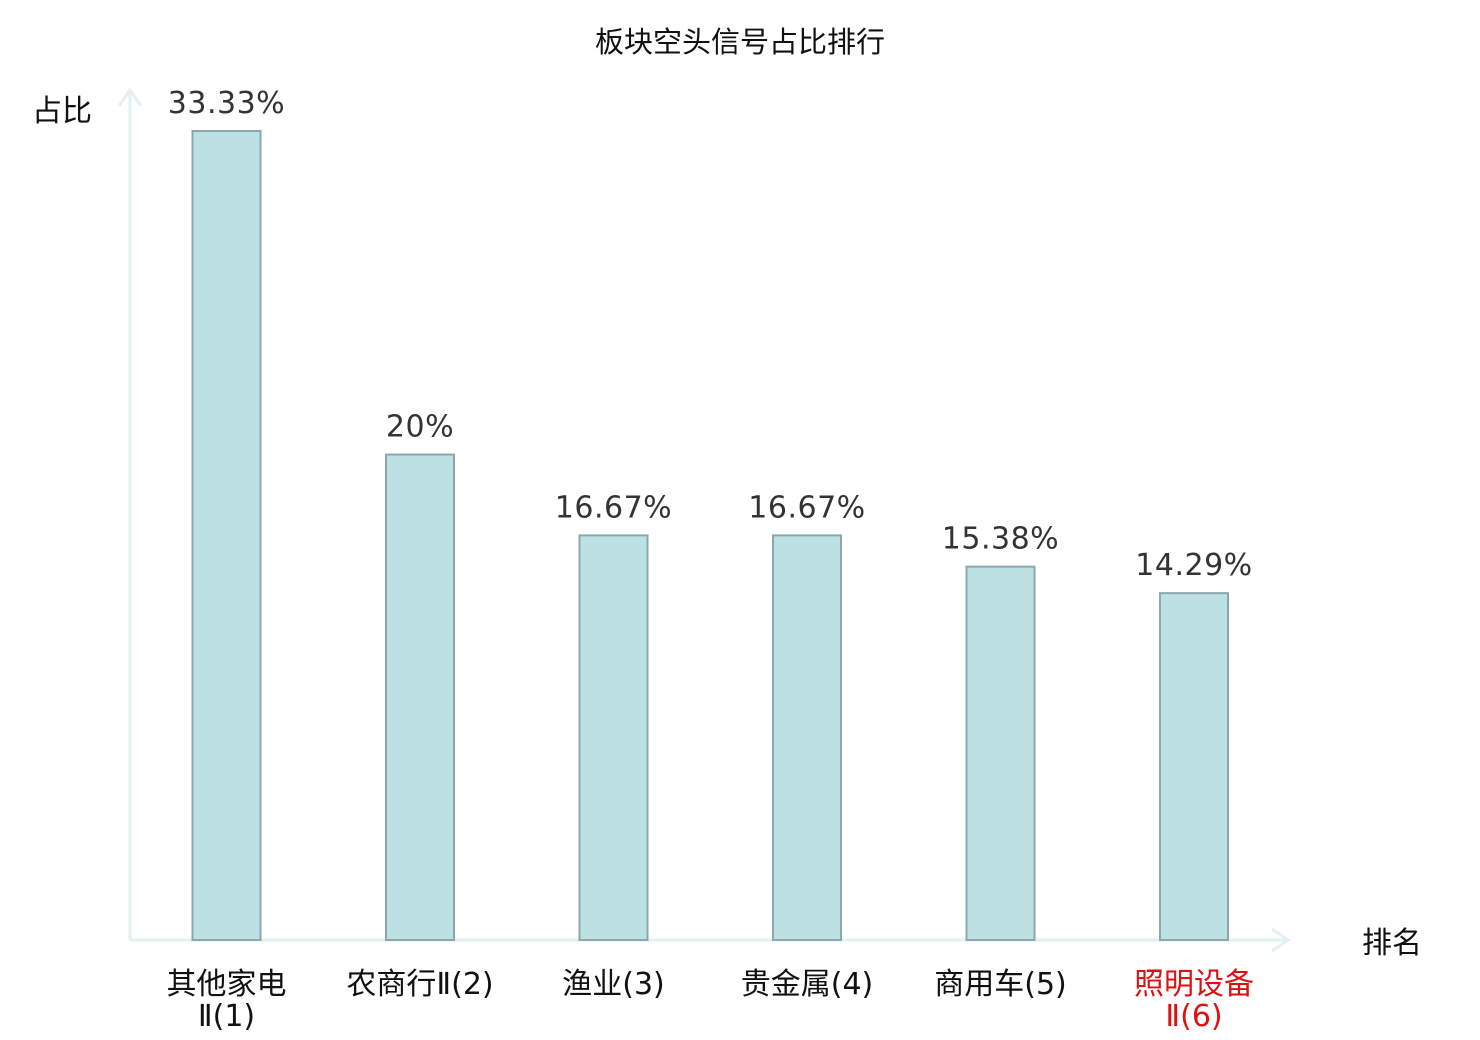 The height and width of the screenshot is (1040, 1480). What do you see at coordinates (130, 513) in the screenshot?
I see `y-axis` at bounding box center [130, 513].